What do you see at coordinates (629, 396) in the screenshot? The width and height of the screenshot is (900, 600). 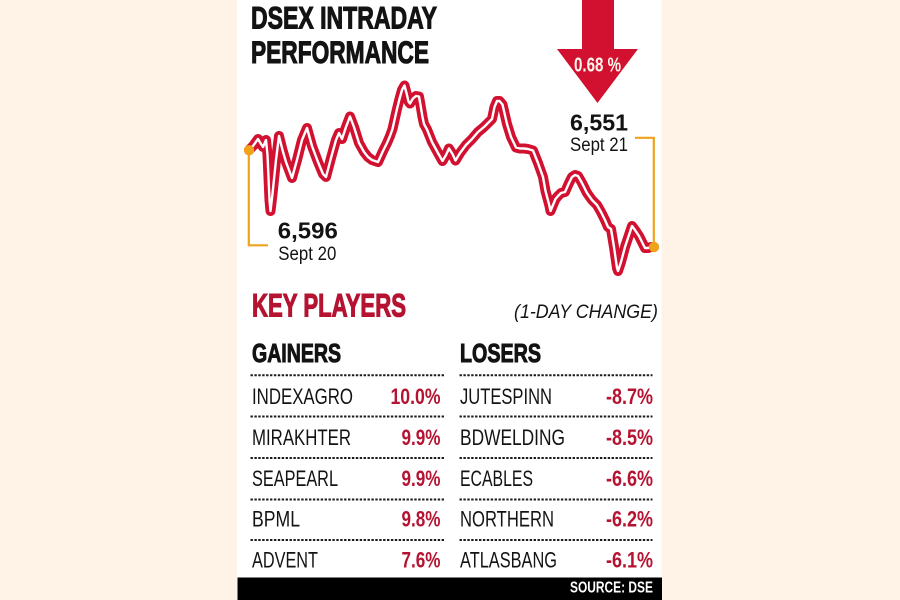 I see `svg-text: -8.7%` at bounding box center [629, 396].